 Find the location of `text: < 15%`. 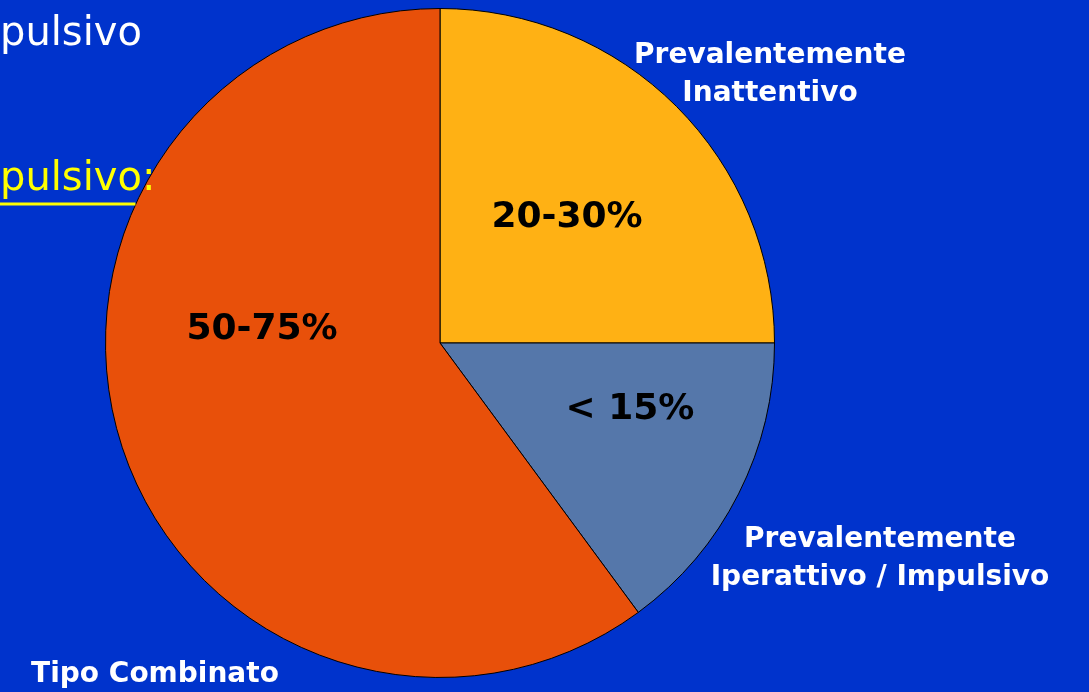

text: < 15% is located at coordinates (630, 407).